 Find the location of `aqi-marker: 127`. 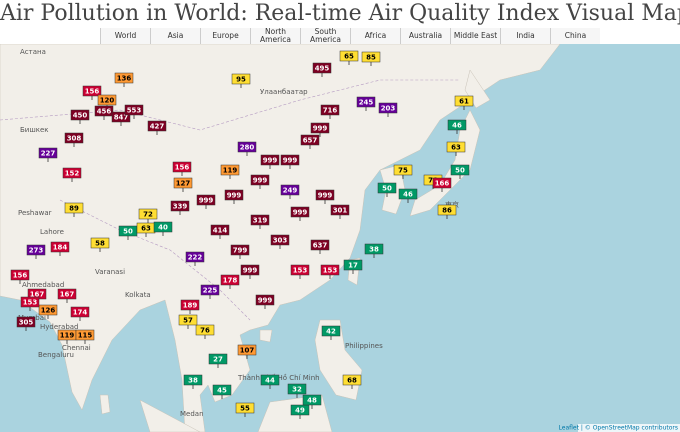

aqi-marker: 127 is located at coordinates (183, 184).